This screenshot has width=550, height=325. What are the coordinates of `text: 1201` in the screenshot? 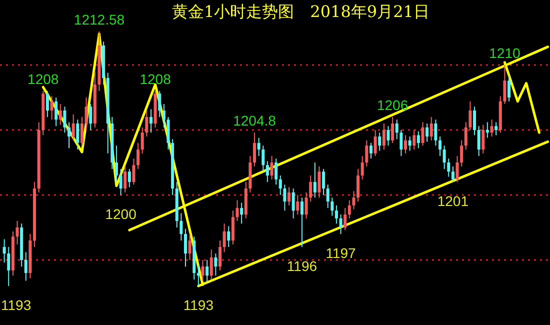 It's located at (453, 200).